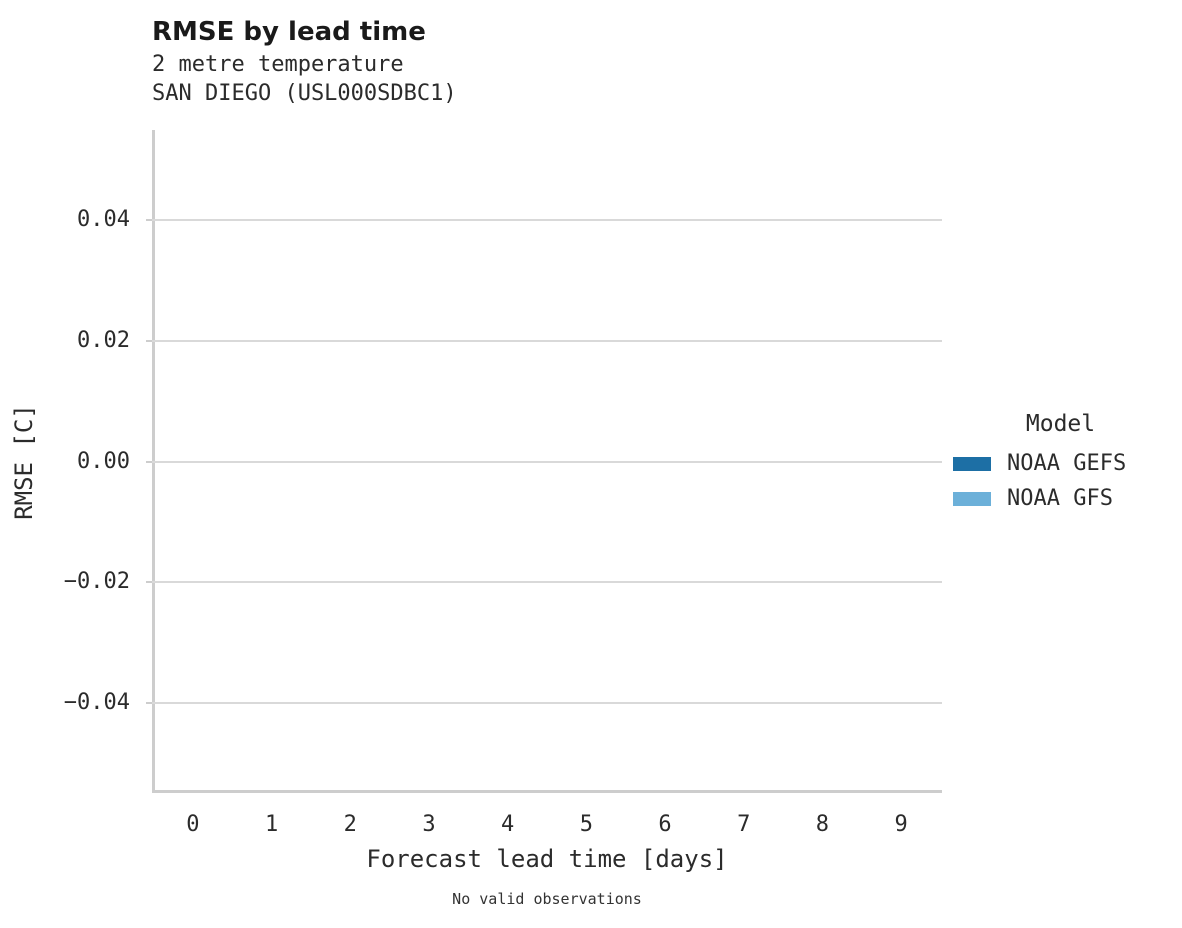 The image size is (1182, 928). What do you see at coordinates (96, 702) in the screenshot?
I see `y-tick-label: −0.04` at bounding box center [96, 702].